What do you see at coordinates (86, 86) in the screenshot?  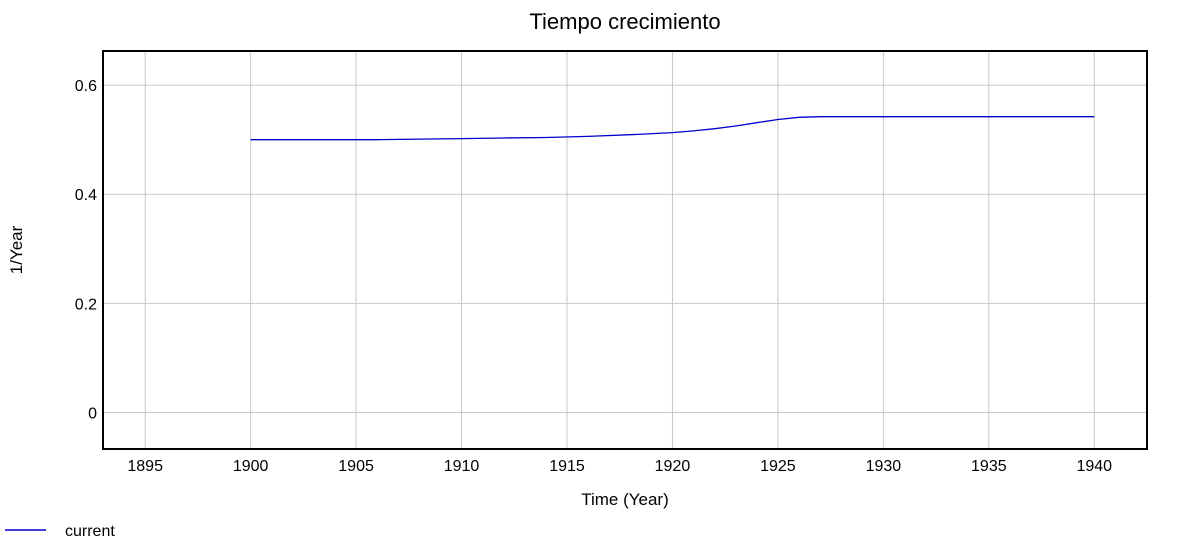 I see `y-tick-label: 0.6` at bounding box center [86, 86].